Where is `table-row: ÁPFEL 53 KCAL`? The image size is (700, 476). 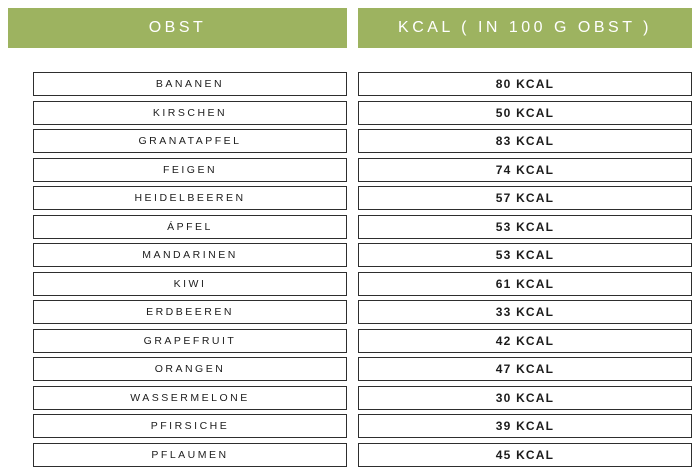 table-row: ÁPFEL 53 KCAL is located at coordinates (350, 226).